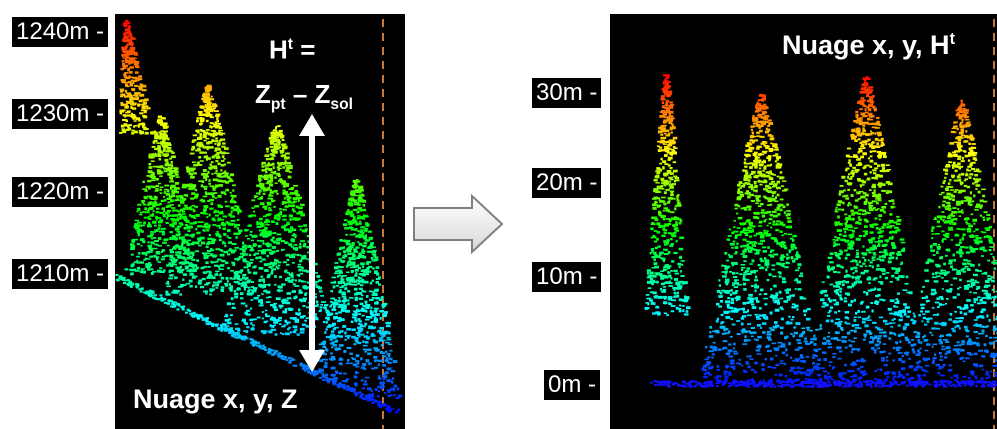  What do you see at coordinates (341, 104) in the screenshot?
I see `formula-sol-sub: sol` at bounding box center [341, 104].